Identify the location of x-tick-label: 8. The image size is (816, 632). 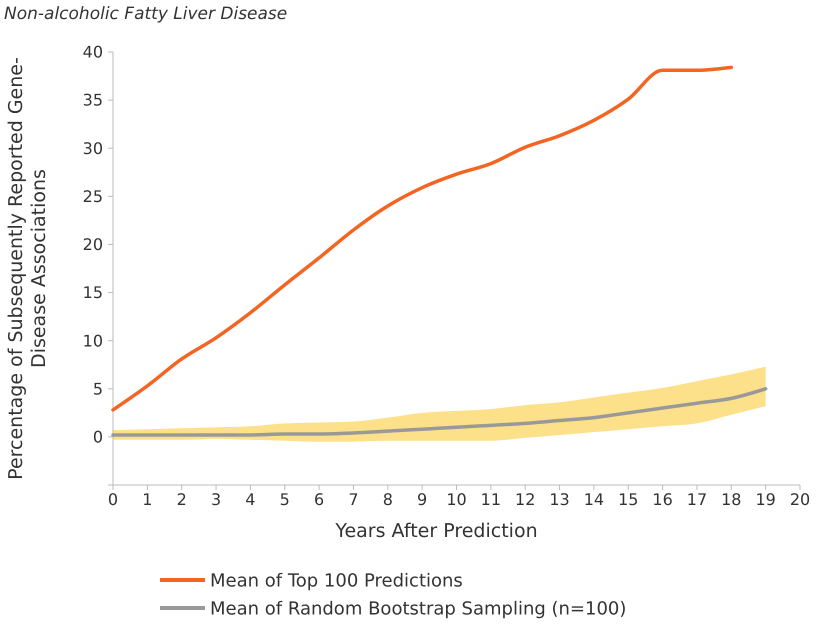
(387, 499).